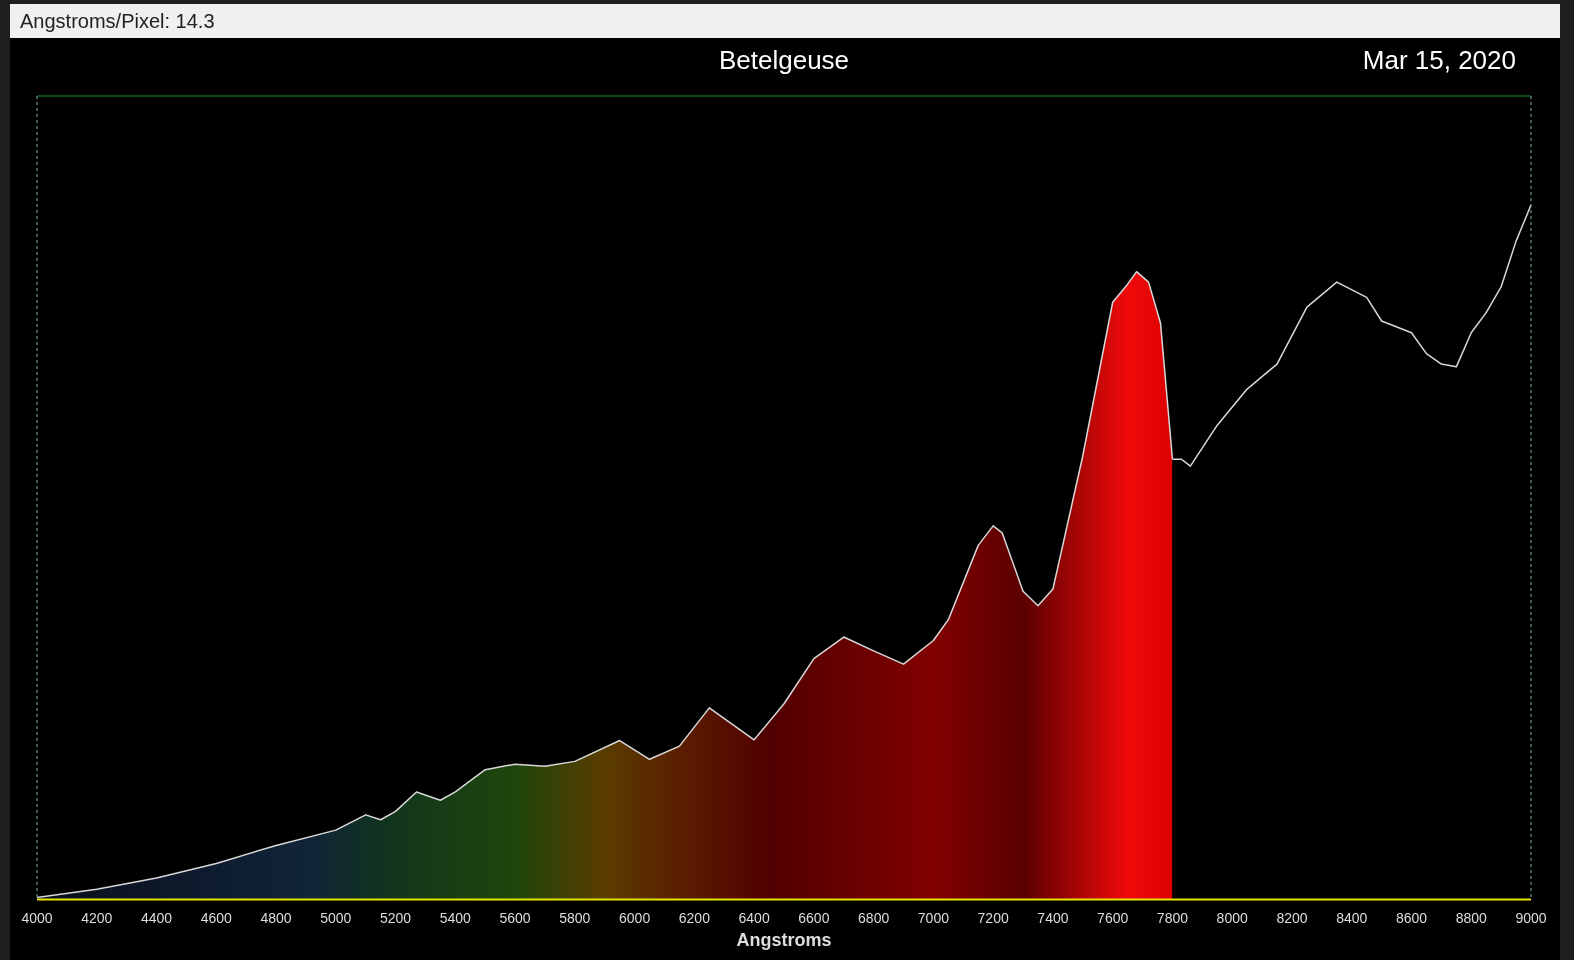  I want to click on x-tick-label: 6800, so click(874, 917).